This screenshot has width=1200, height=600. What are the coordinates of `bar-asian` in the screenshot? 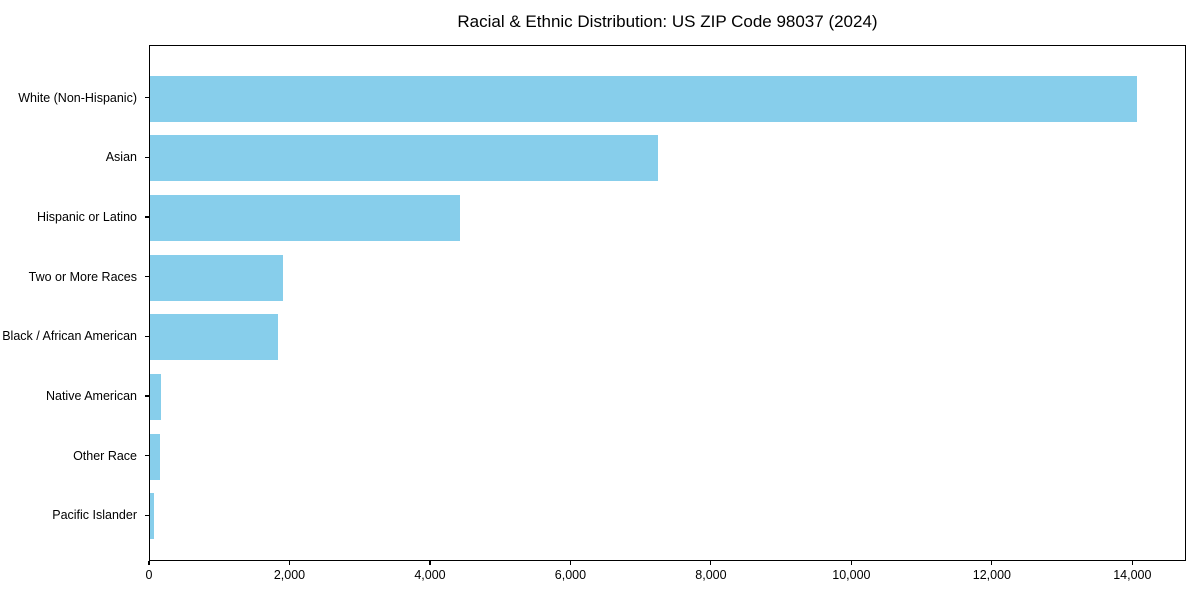 It's located at (404, 158).